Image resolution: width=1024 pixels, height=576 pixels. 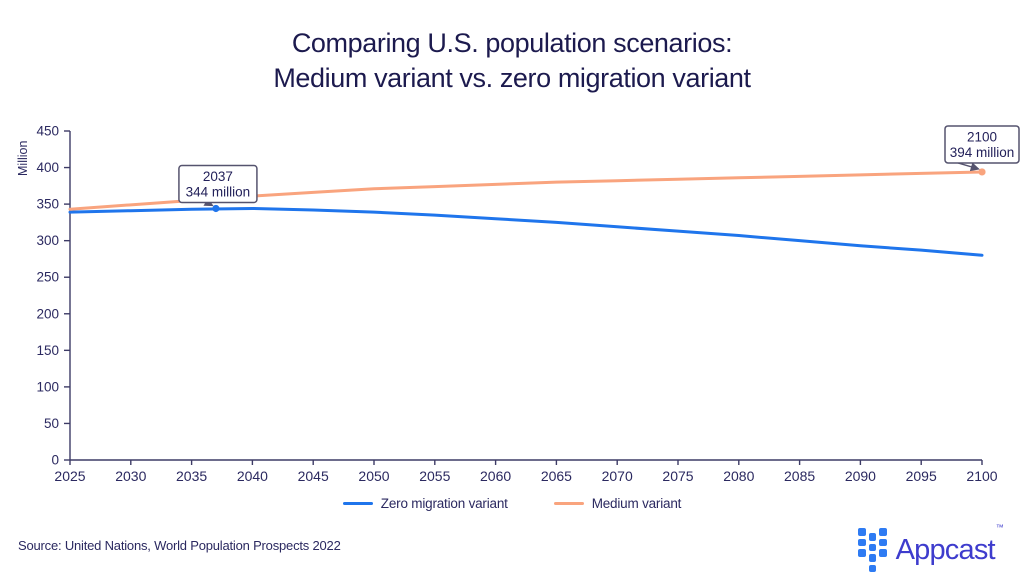 I want to click on svg-text: 2037, so click(x=218, y=176).